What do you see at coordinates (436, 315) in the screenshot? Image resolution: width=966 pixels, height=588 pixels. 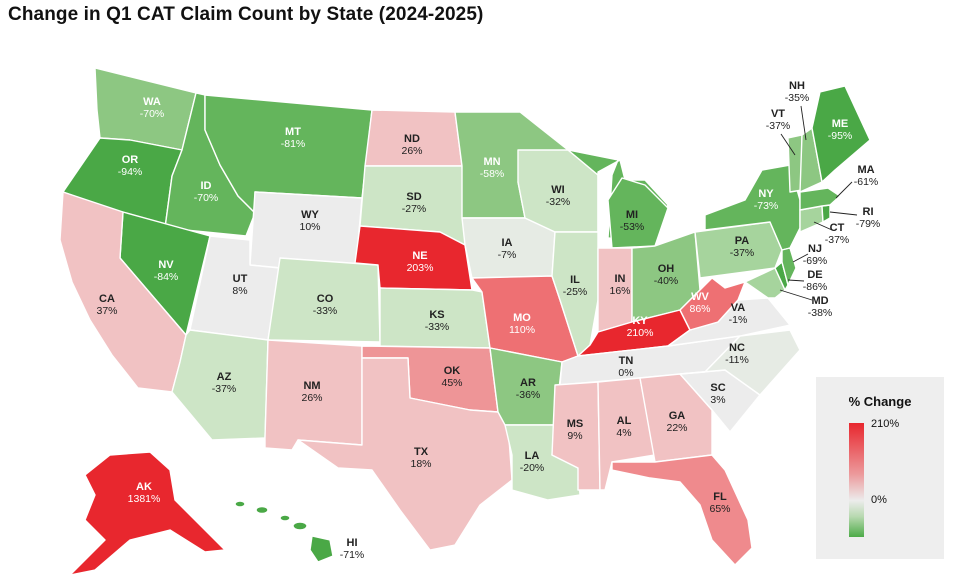 I see `svg-text: KS` at bounding box center [436, 315].